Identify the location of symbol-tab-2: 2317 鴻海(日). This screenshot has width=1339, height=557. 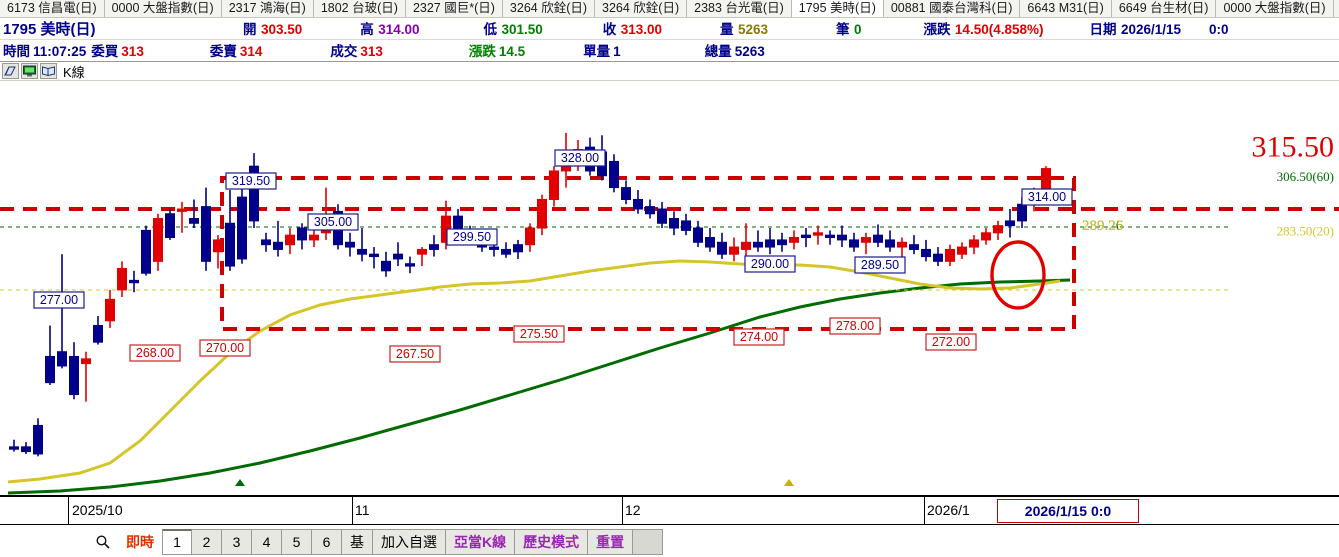
(267, 8).